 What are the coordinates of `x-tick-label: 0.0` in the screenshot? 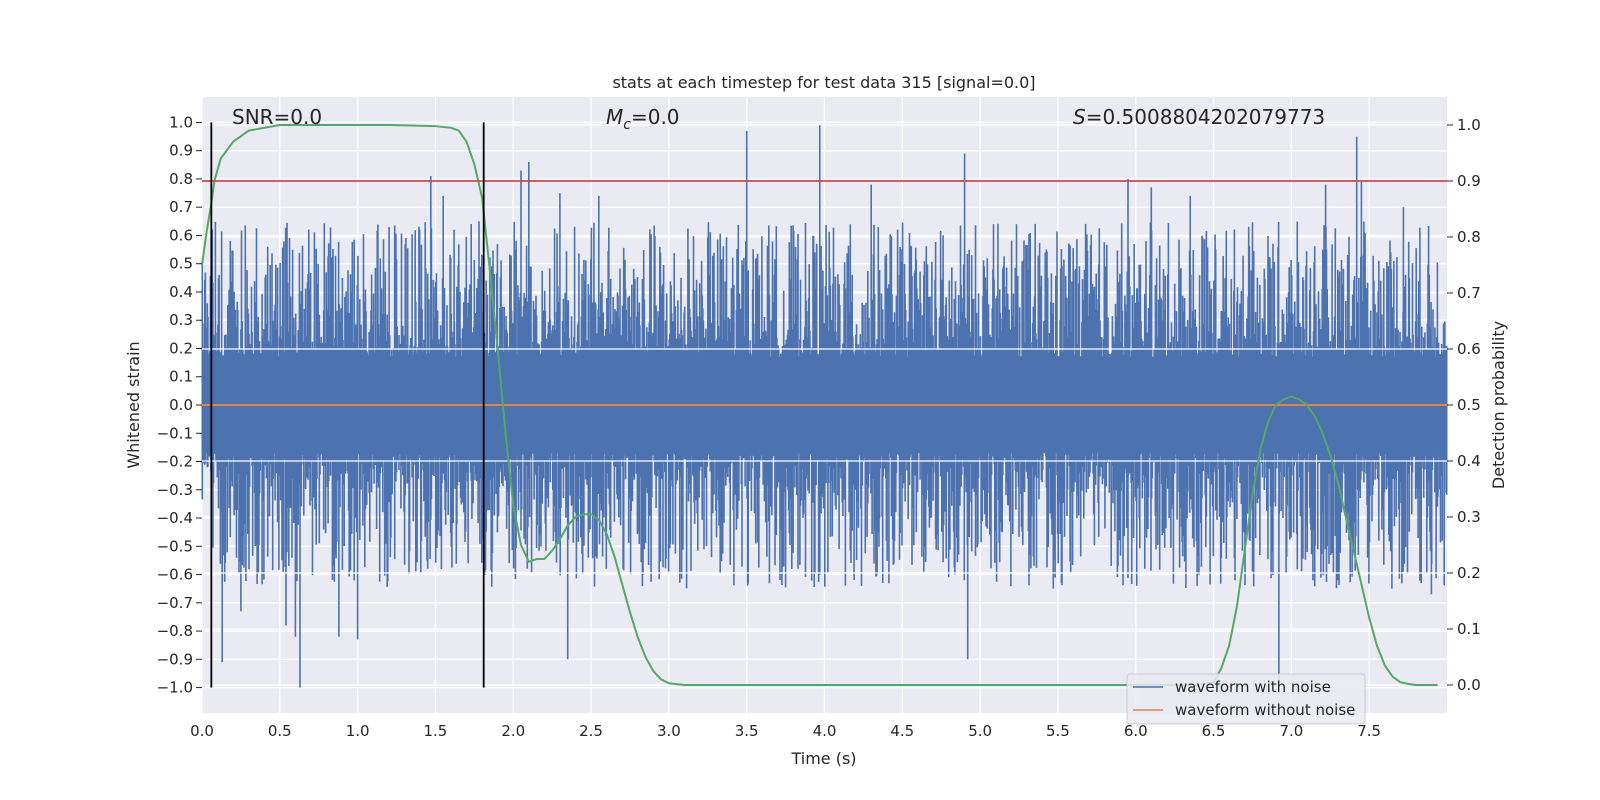 It's located at (202, 731).